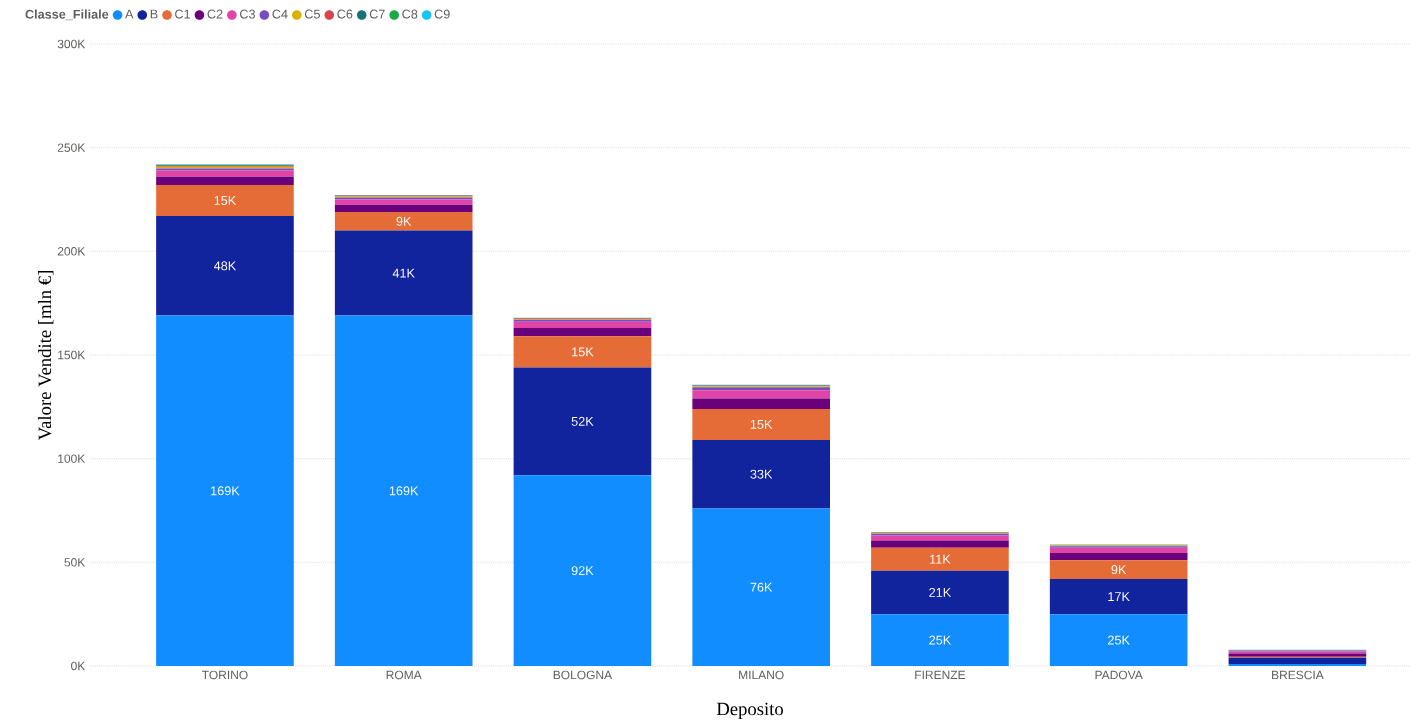  I want to click on data-label: 41K, so click(403, 273).